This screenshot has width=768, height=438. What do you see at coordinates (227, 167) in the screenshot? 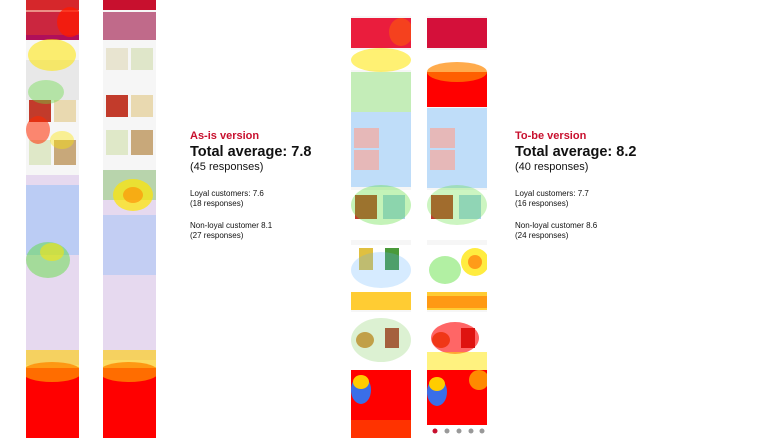
I see `asis-total-responses: (45 responses)` at bounding box center [227, 167].